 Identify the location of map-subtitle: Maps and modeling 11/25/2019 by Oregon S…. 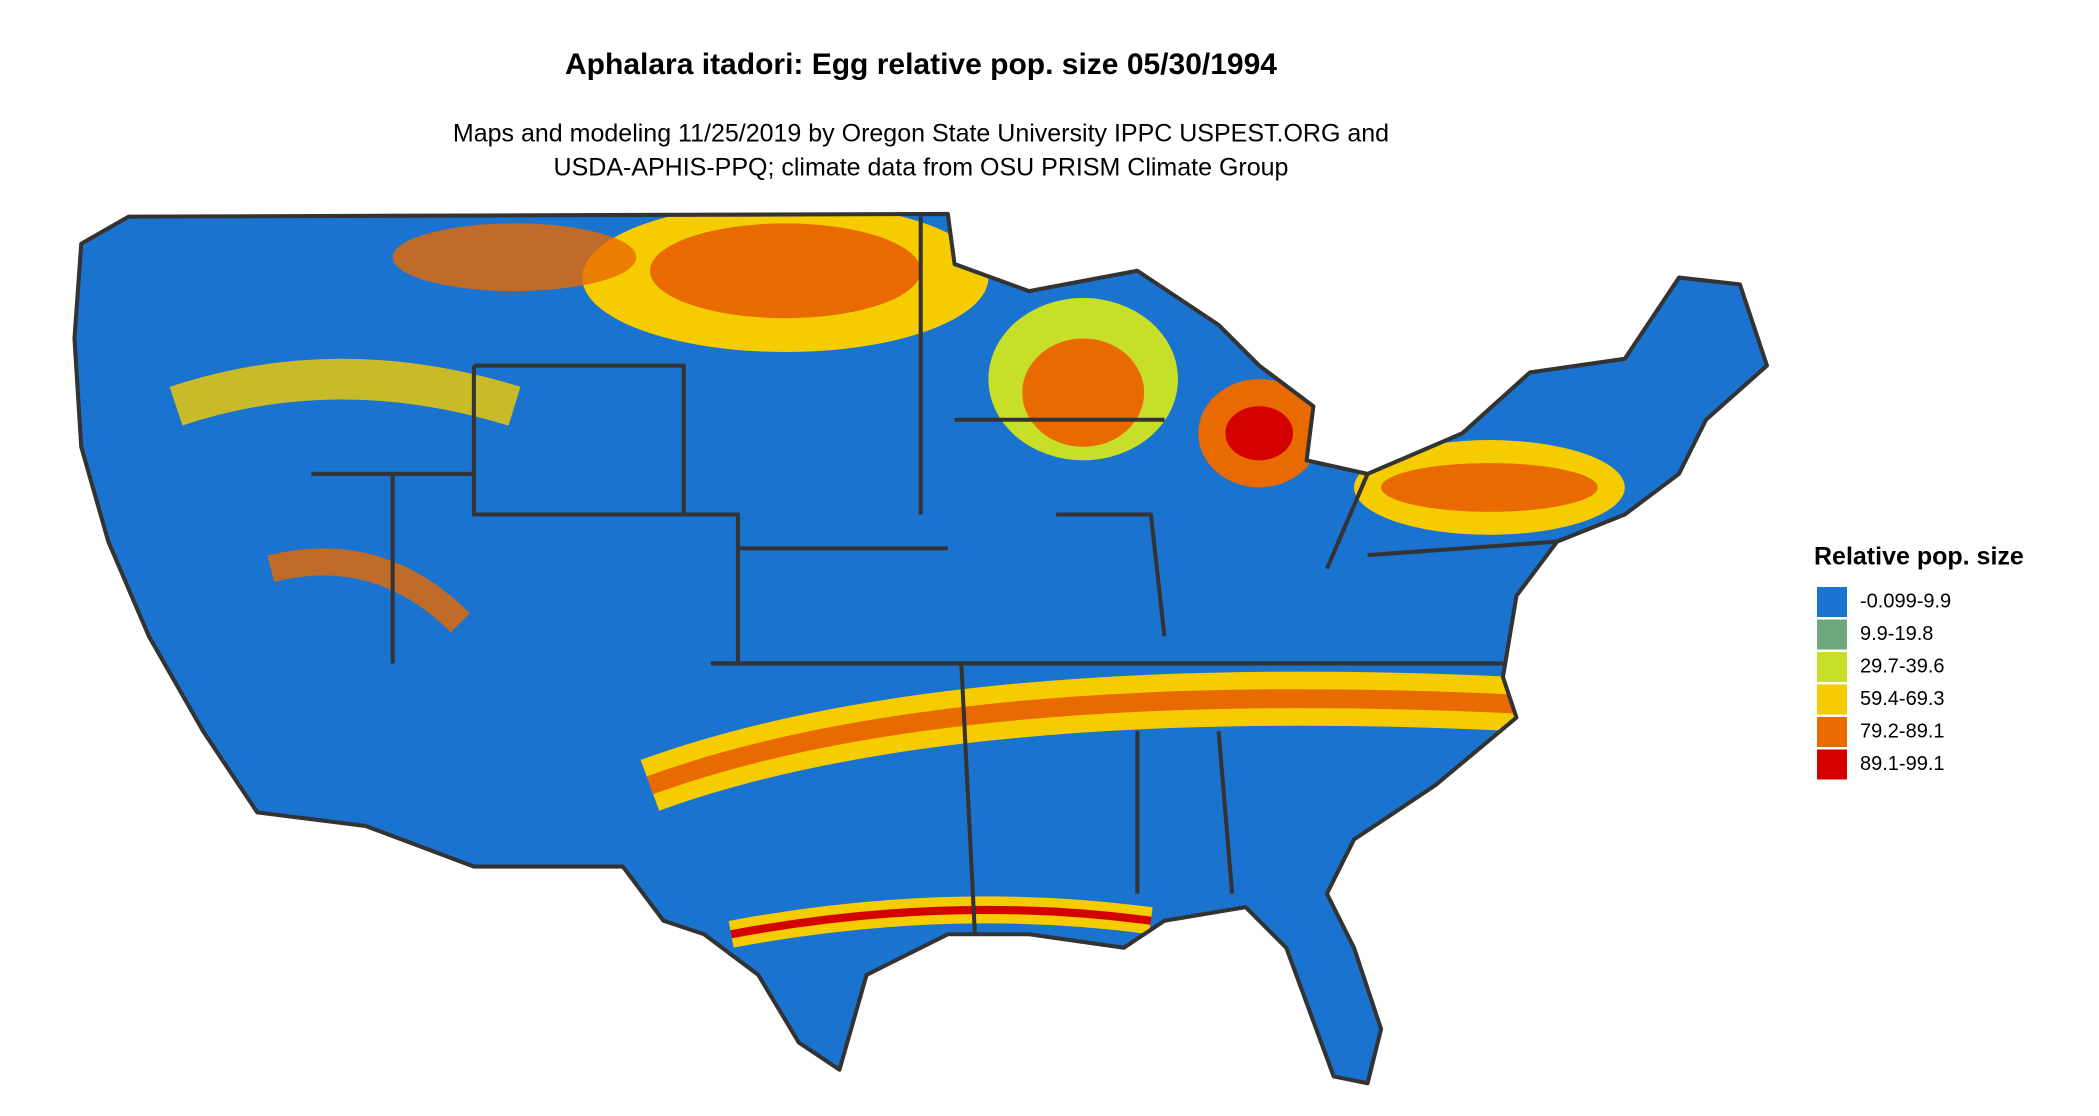
(921, 134).